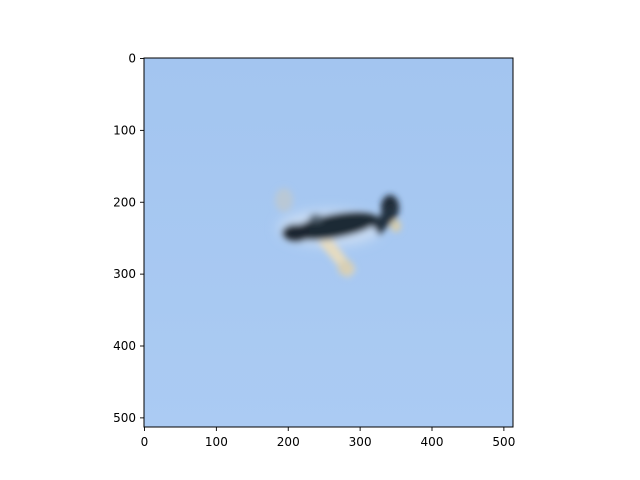 This screenshot has height=480, width=640. I want to click on airplane, so click(338, 233).